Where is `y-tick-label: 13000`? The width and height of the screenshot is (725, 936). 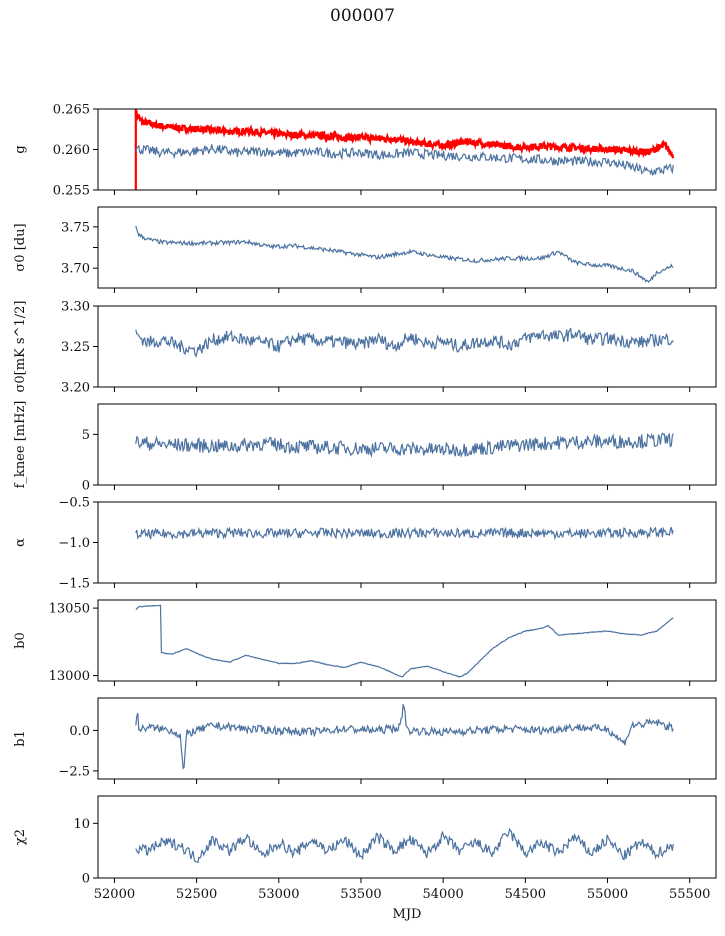 y-tick-label: 13000 is located at coordinates (69, 676).